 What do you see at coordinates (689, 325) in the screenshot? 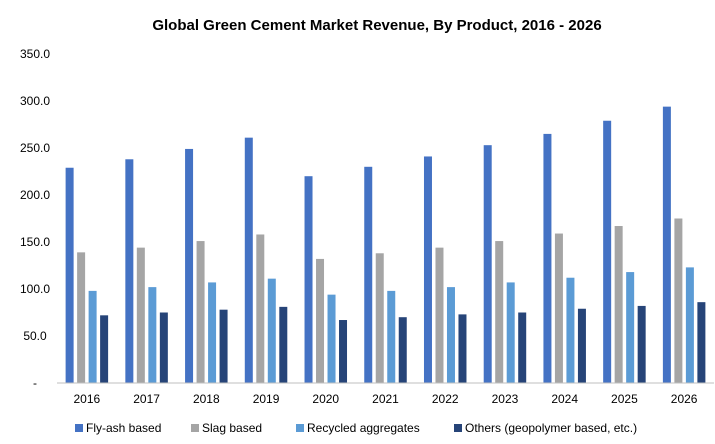
I see `bar-recycled-aggregates-2026` at bounding box center [689, 325].